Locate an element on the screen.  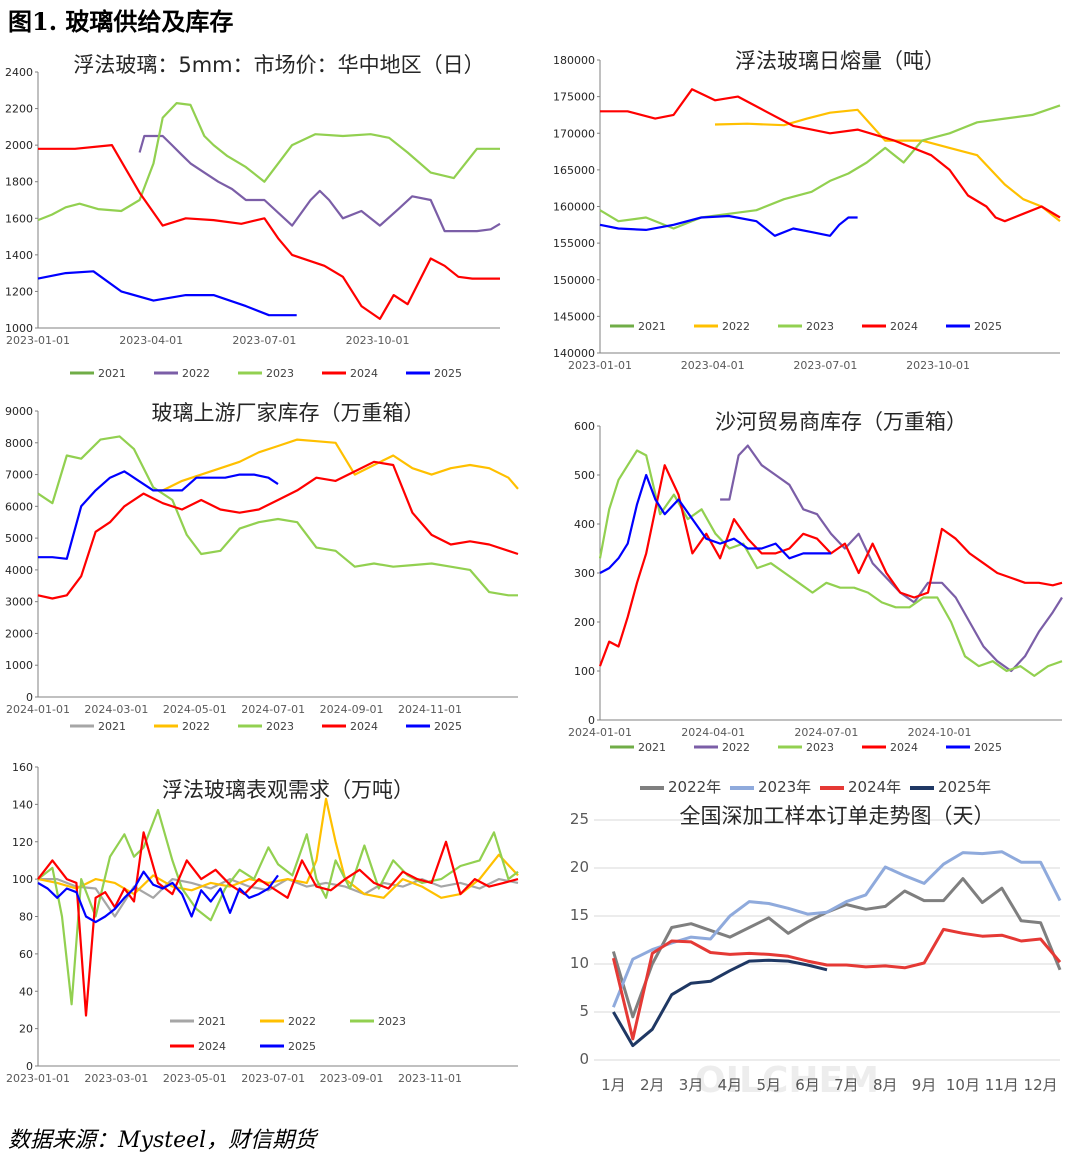
x-tick-label: 2023-03-01 is located at coordinates (116, 1078).